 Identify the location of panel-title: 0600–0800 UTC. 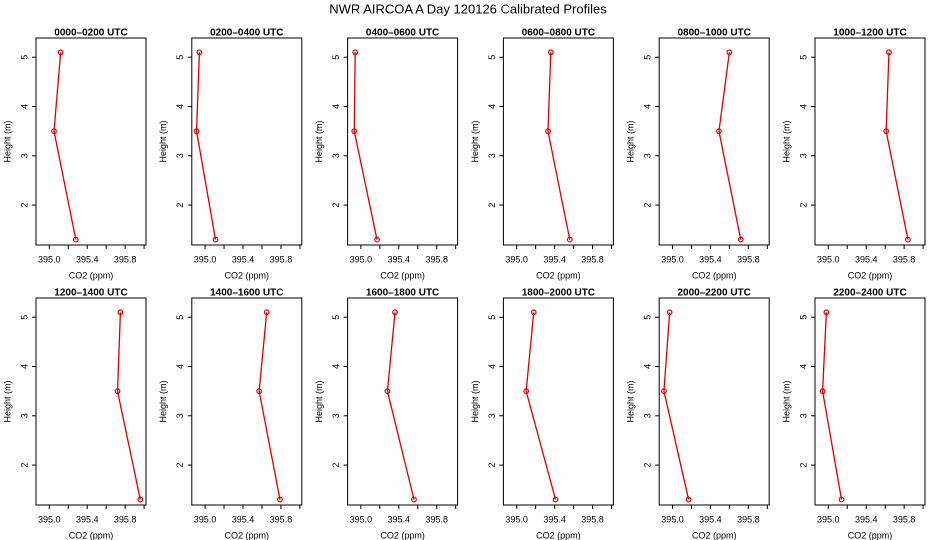
(558, 33).